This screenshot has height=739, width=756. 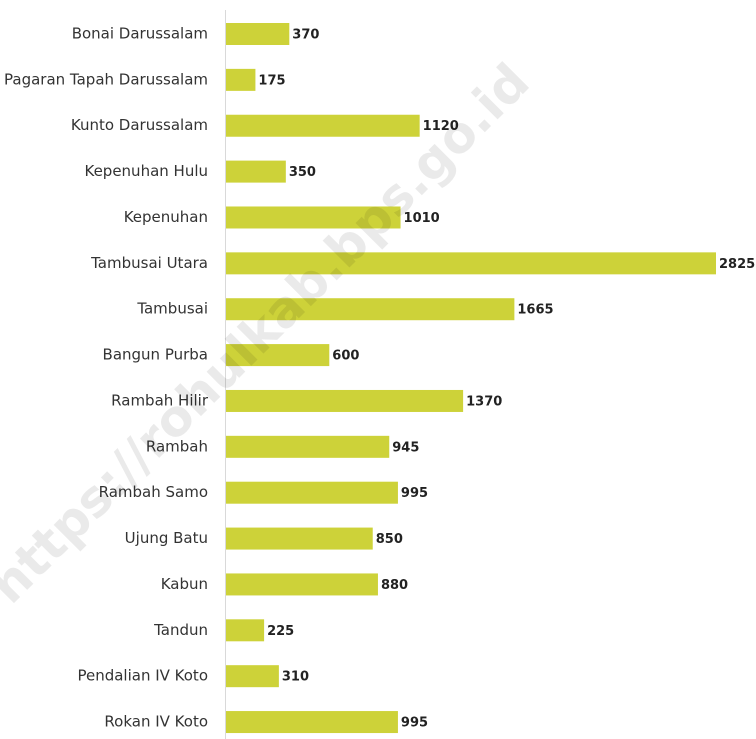 What do you see at coordinates (280, 631) in the screenshot?
I see `value-label: 225` at bounding box center [280, 631].